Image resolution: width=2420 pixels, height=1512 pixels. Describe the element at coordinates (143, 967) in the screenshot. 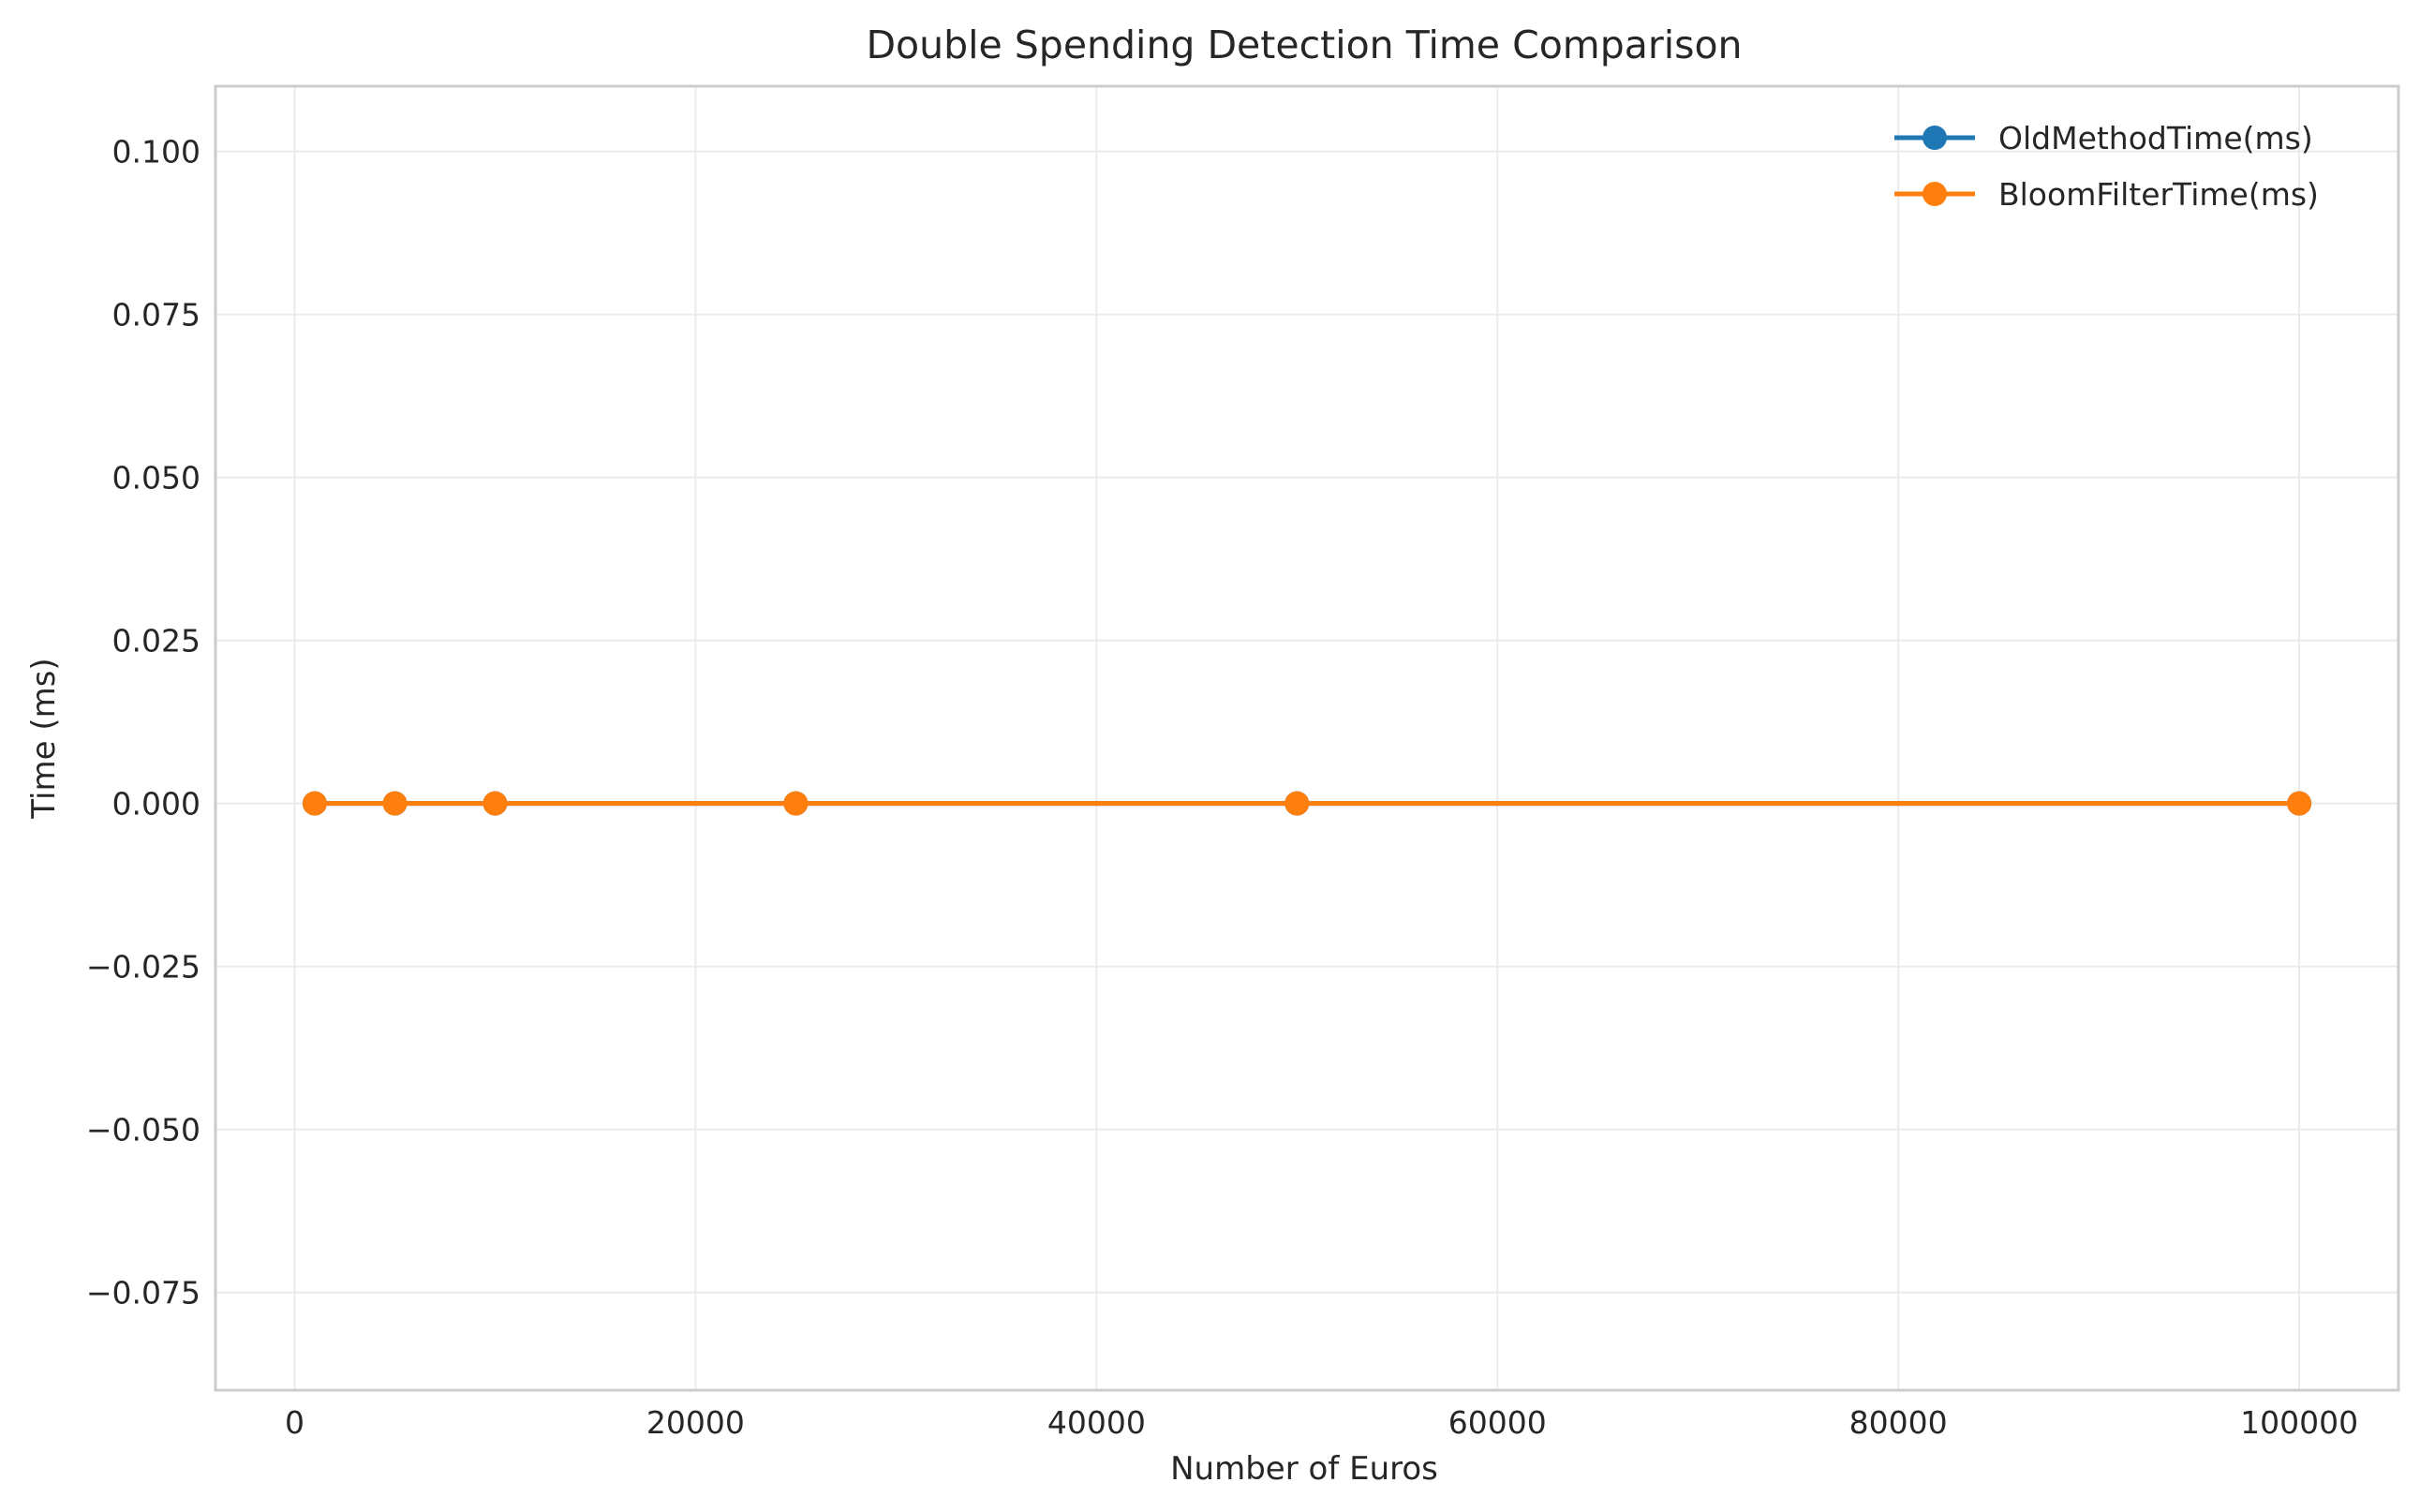

I see `y-tick-label: −0.025` at that location.